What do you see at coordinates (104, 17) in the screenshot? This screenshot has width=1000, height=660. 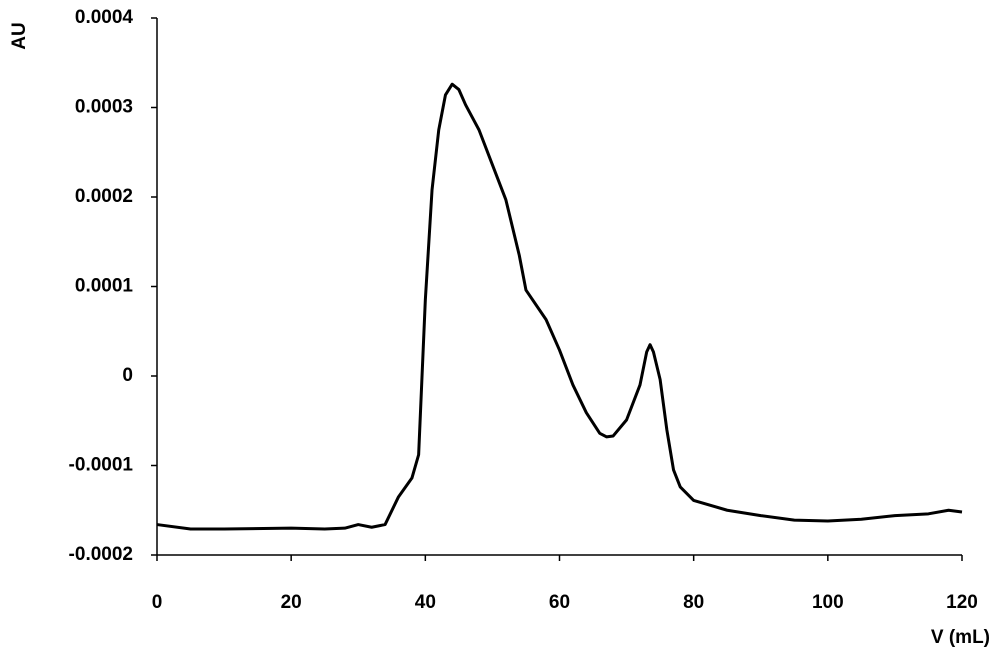 I see `y-tick-label: 0.0004` at bounding box center [104, 17].